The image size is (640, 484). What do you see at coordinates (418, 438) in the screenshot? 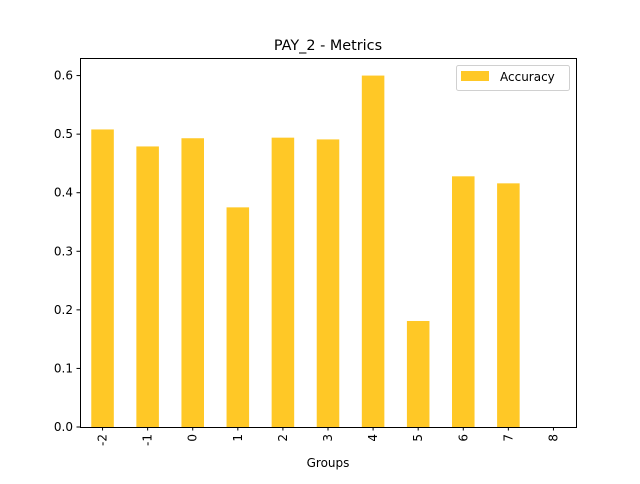
I see `x-tick-label: 5` at bounding box center [418, 438].